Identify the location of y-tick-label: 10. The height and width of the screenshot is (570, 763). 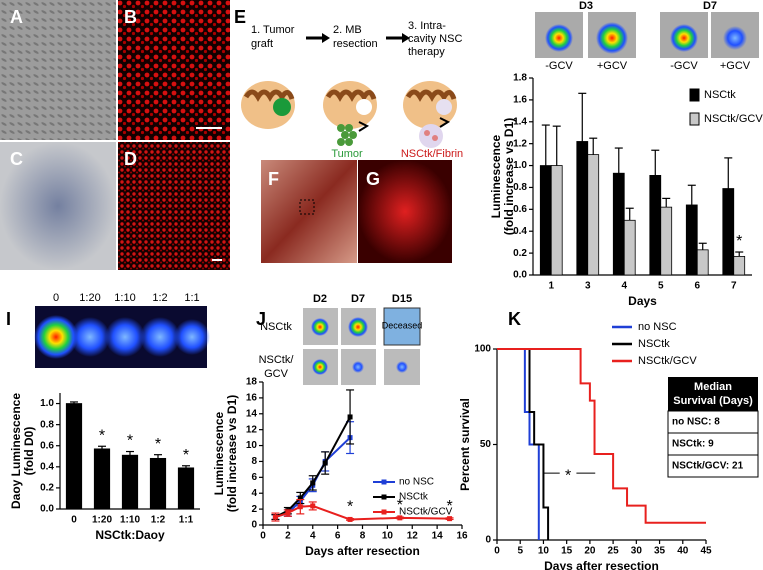
(252, 445).